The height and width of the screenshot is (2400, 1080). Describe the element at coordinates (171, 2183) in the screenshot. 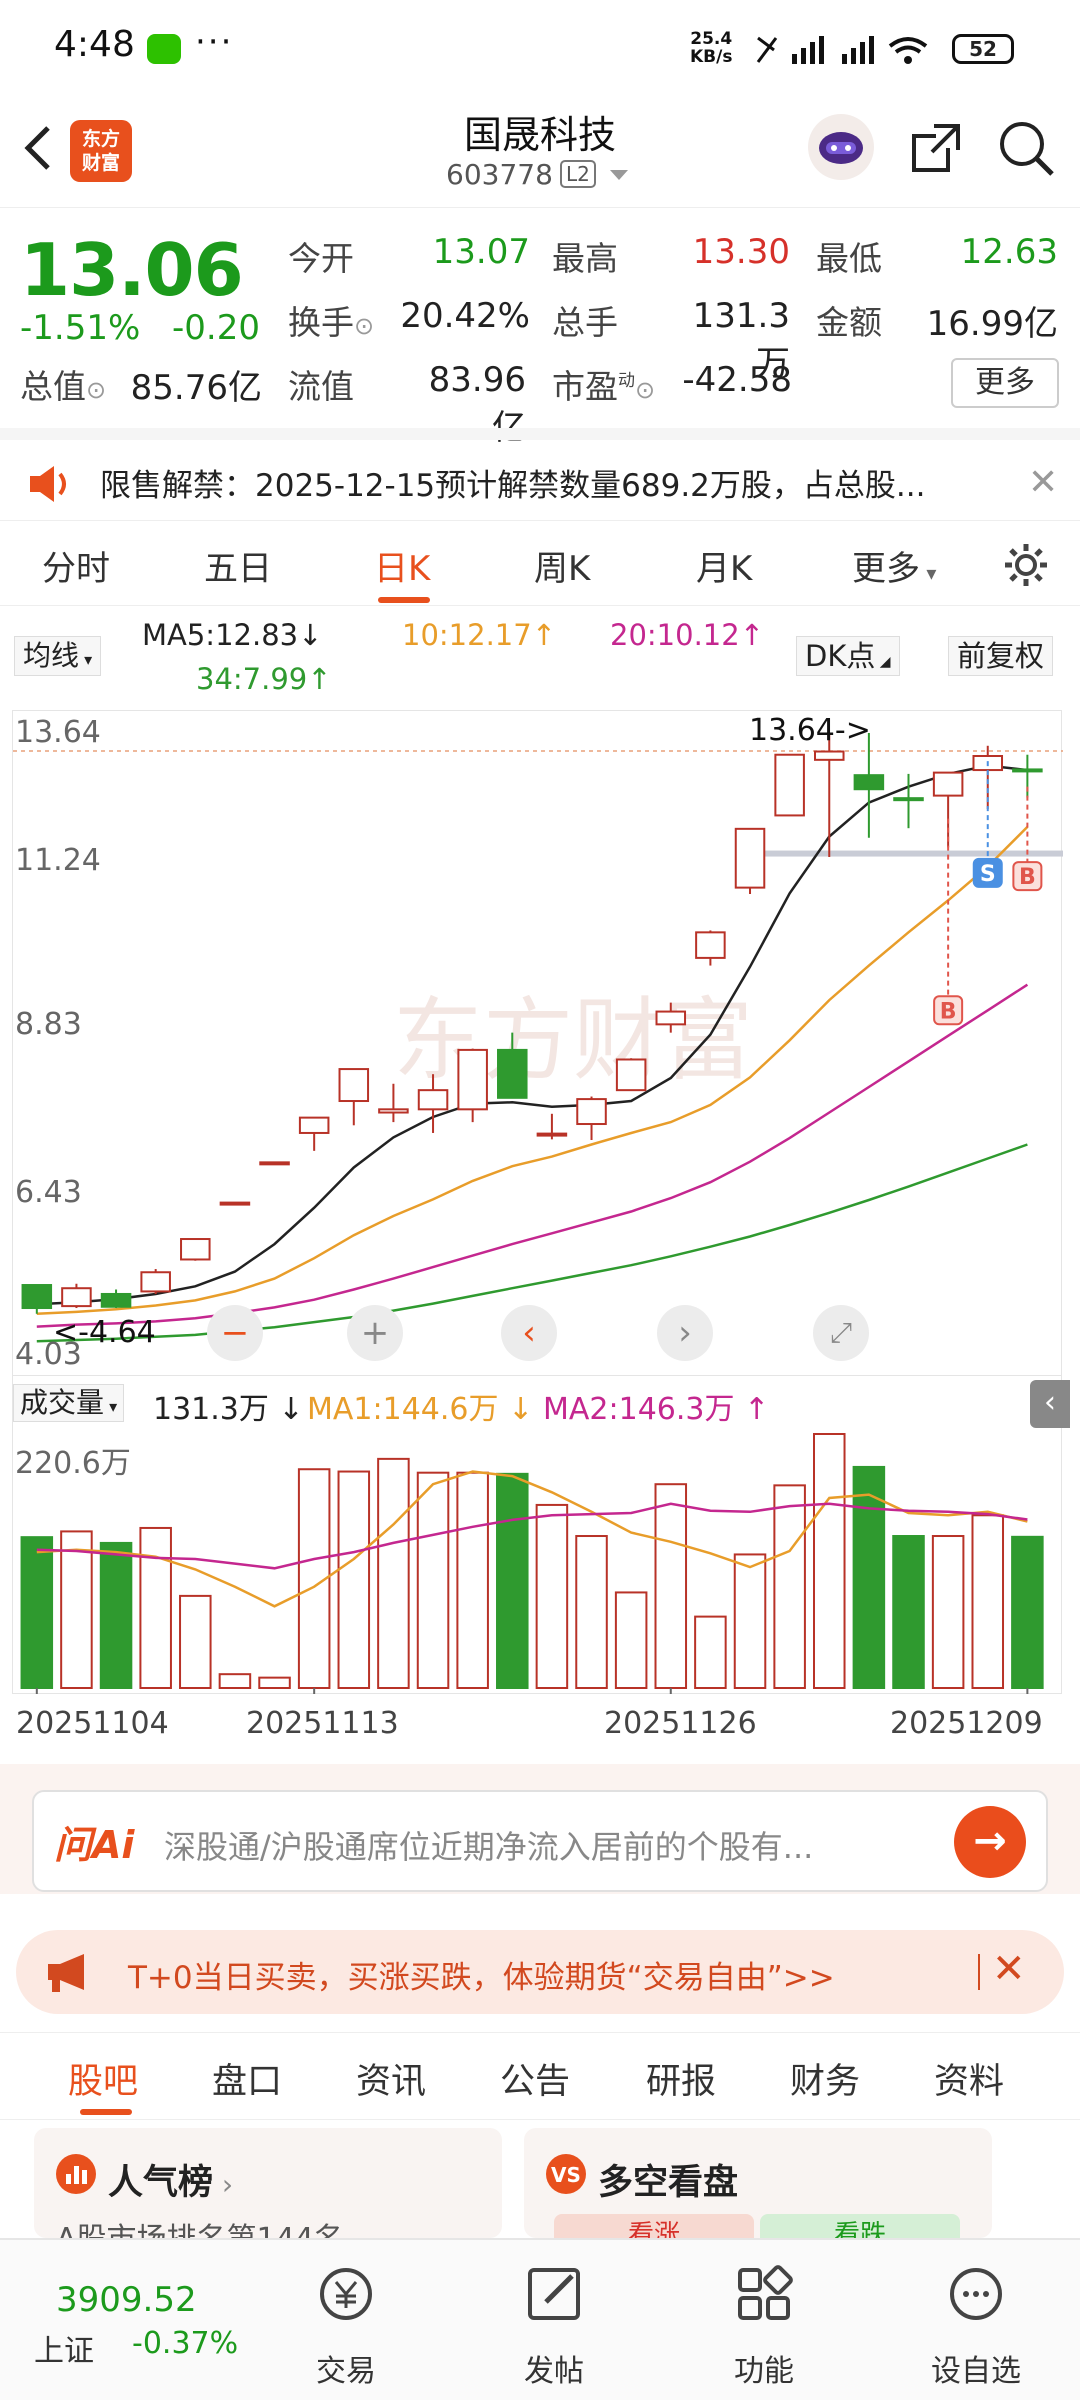

I see `popularity-title: 人气榜 ›` at that location.